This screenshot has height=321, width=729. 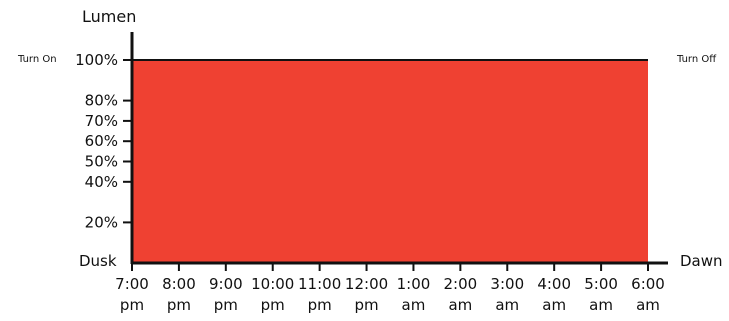 What do you see at coordinates (101, 121) in the screenshot?
I see `y-tick-label: 70%` at bounding box center [101, 121].